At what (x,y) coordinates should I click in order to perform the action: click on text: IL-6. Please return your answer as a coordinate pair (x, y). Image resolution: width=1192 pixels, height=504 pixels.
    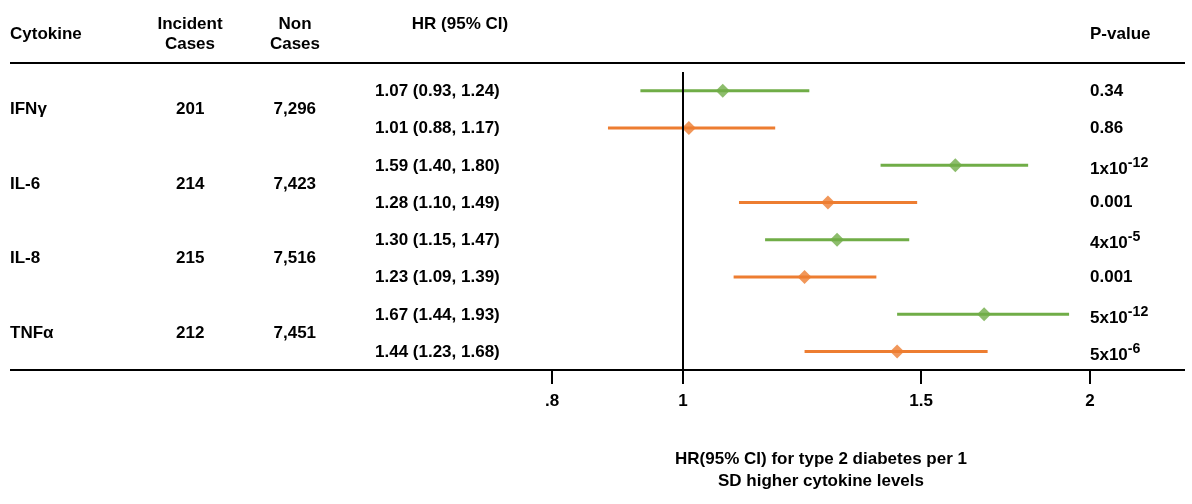
    Looking at the image, I should click on (25, 183).